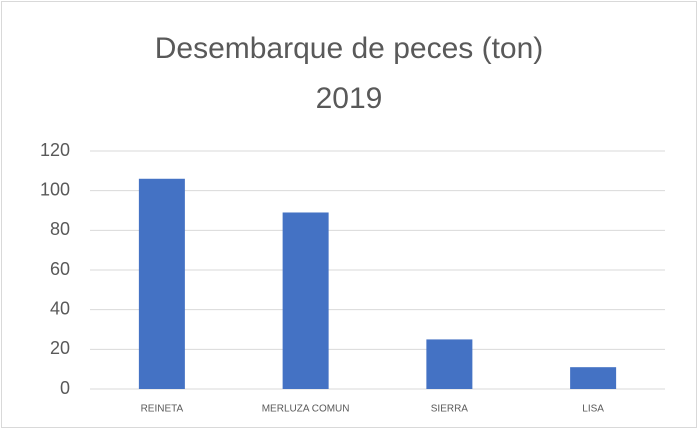 The image size is (698, 429). I want to click on y-tick-label: 100, so click(55, 189).